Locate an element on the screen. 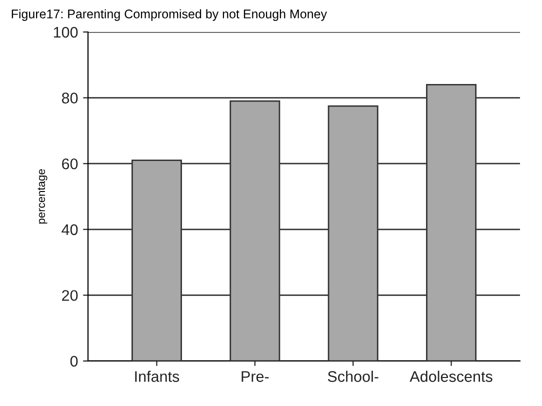 The height and width of the screenshot is (406, 542). y-tick-label: 20 is located at coordinates (70, 295).